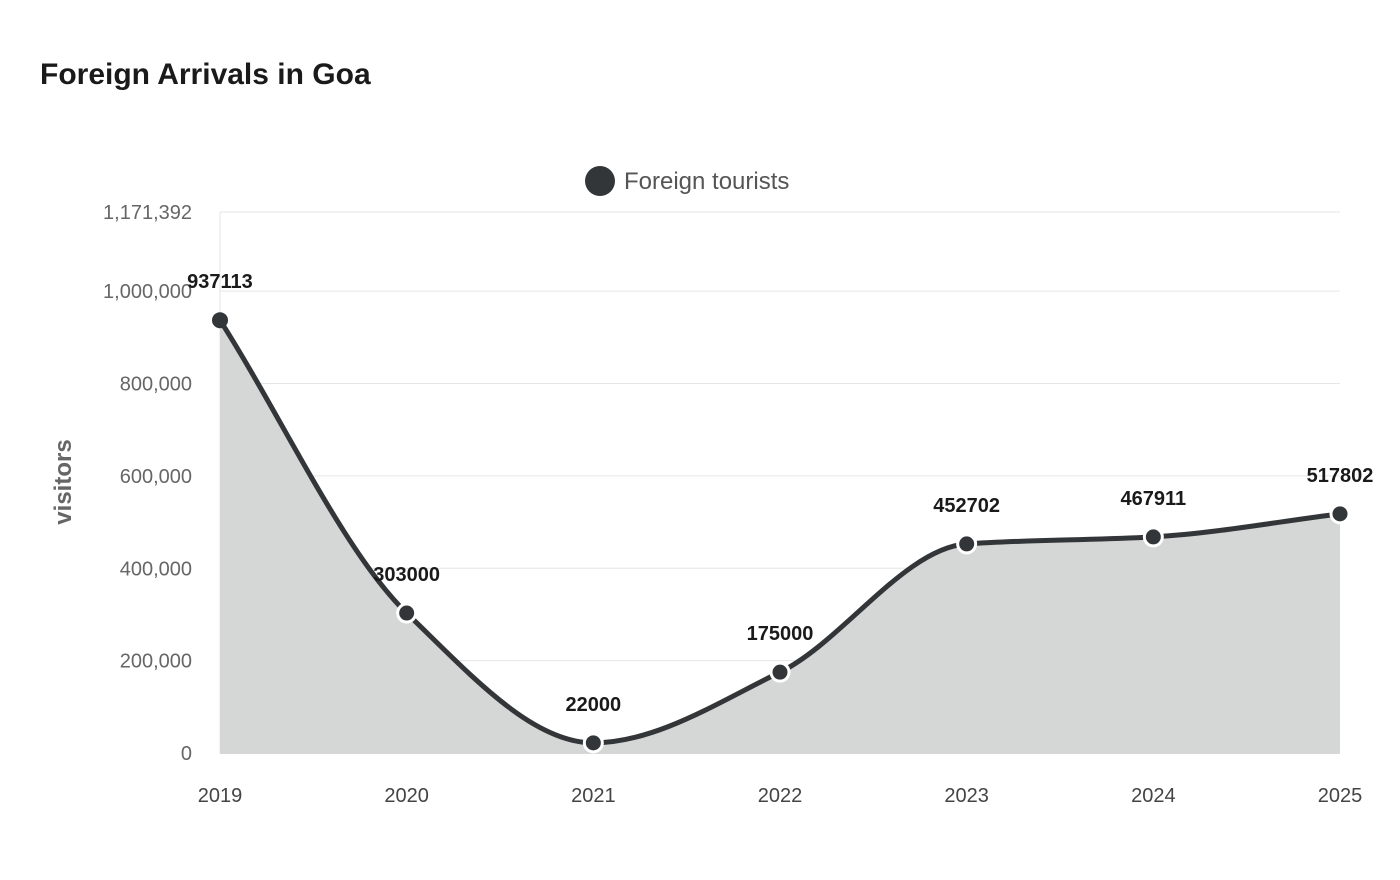 This screenshot has width=1400, height=880. What do you see at coordinates (593, 796) in the screenshot?
I see `x-tick-label: 2021` at bounding box center [593, 796].